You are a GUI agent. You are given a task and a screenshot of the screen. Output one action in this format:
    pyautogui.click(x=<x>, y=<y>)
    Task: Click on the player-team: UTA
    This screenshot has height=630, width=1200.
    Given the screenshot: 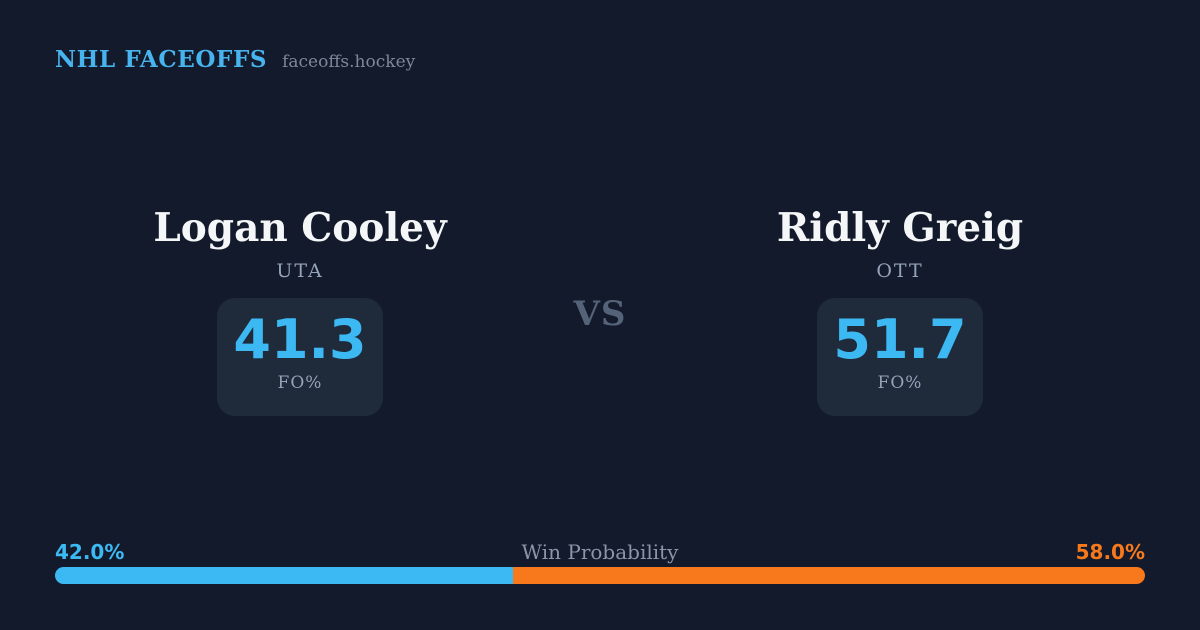 What is the action you would take?
    pyautogui.click(x=300, y=270)
    